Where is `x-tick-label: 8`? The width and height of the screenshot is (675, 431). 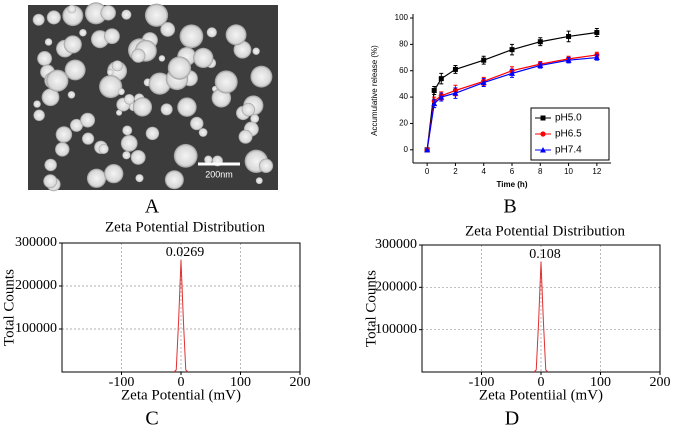
x-tick-label: 8 is located at coordinates (540, 171).